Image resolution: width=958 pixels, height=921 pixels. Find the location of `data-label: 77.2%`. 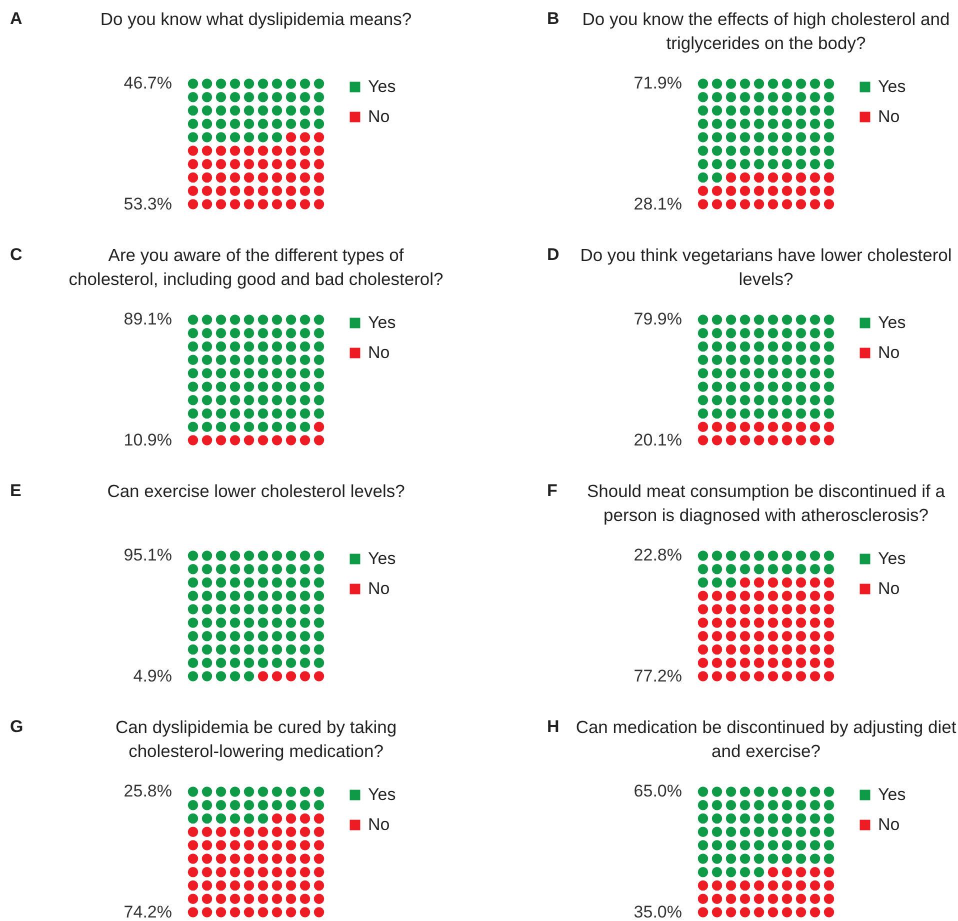

data-label: 77.2% is located at coordinates (658, 676).